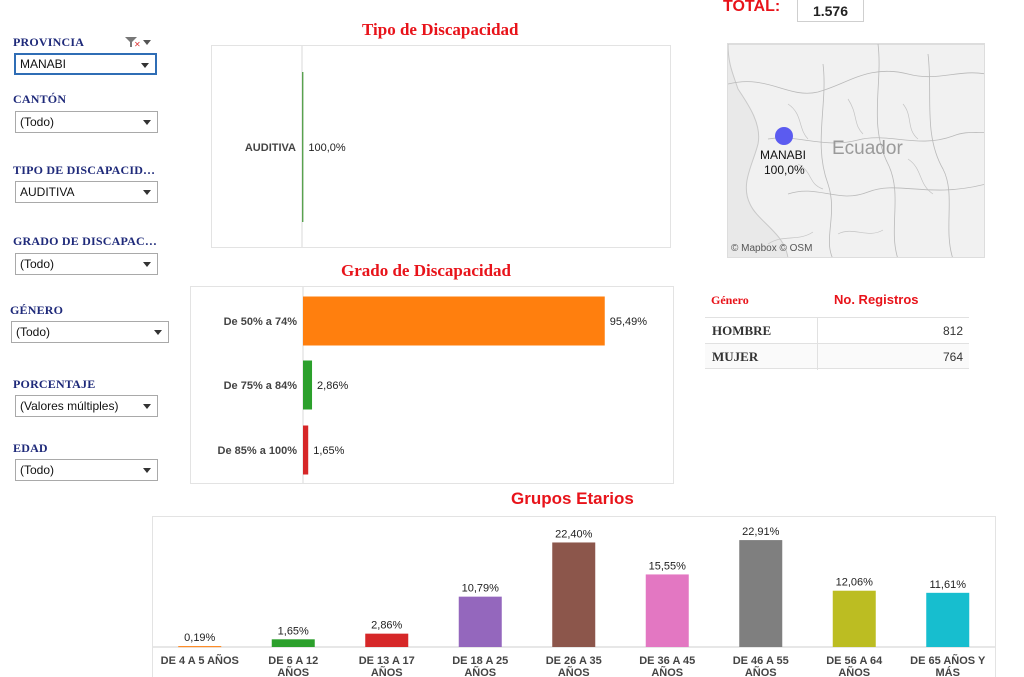 The height and width of the screenshot is (677, 1024). Describe the element at coordinates (837, 330) in the screenshot. I see `table-row: HOMBRE 812` at that location.